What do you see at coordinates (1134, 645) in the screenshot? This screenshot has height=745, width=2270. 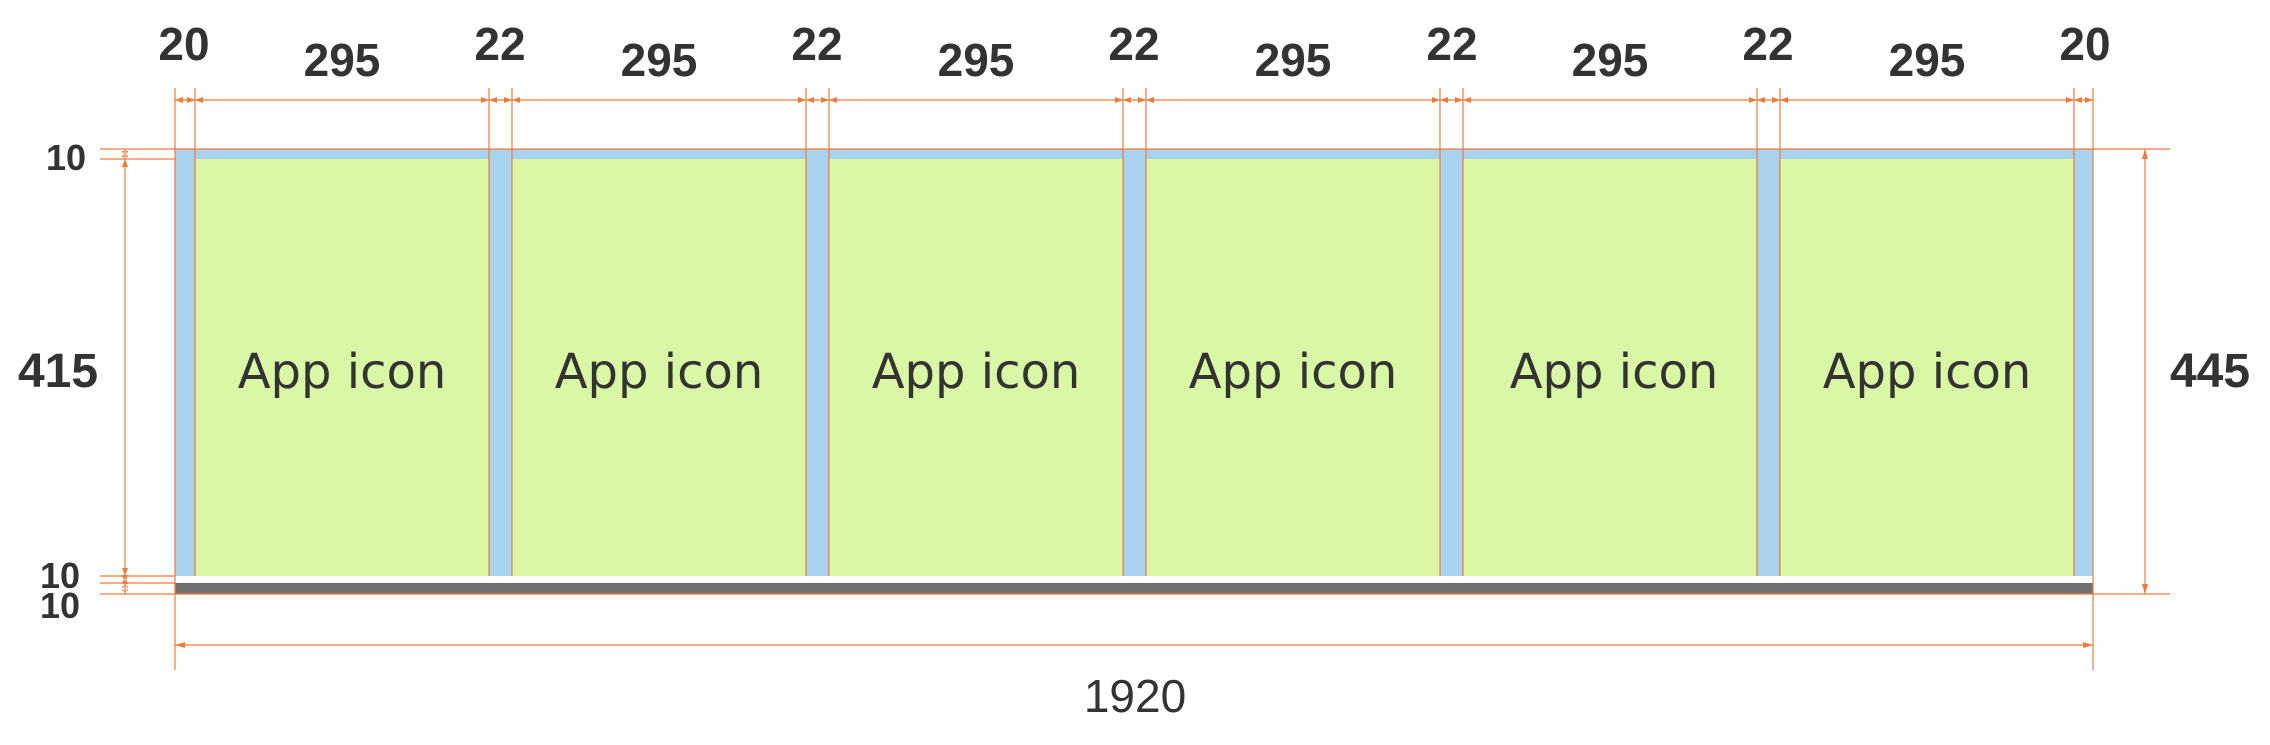 I see `bottom-dimension-line` at bounding box center [1134, 645].